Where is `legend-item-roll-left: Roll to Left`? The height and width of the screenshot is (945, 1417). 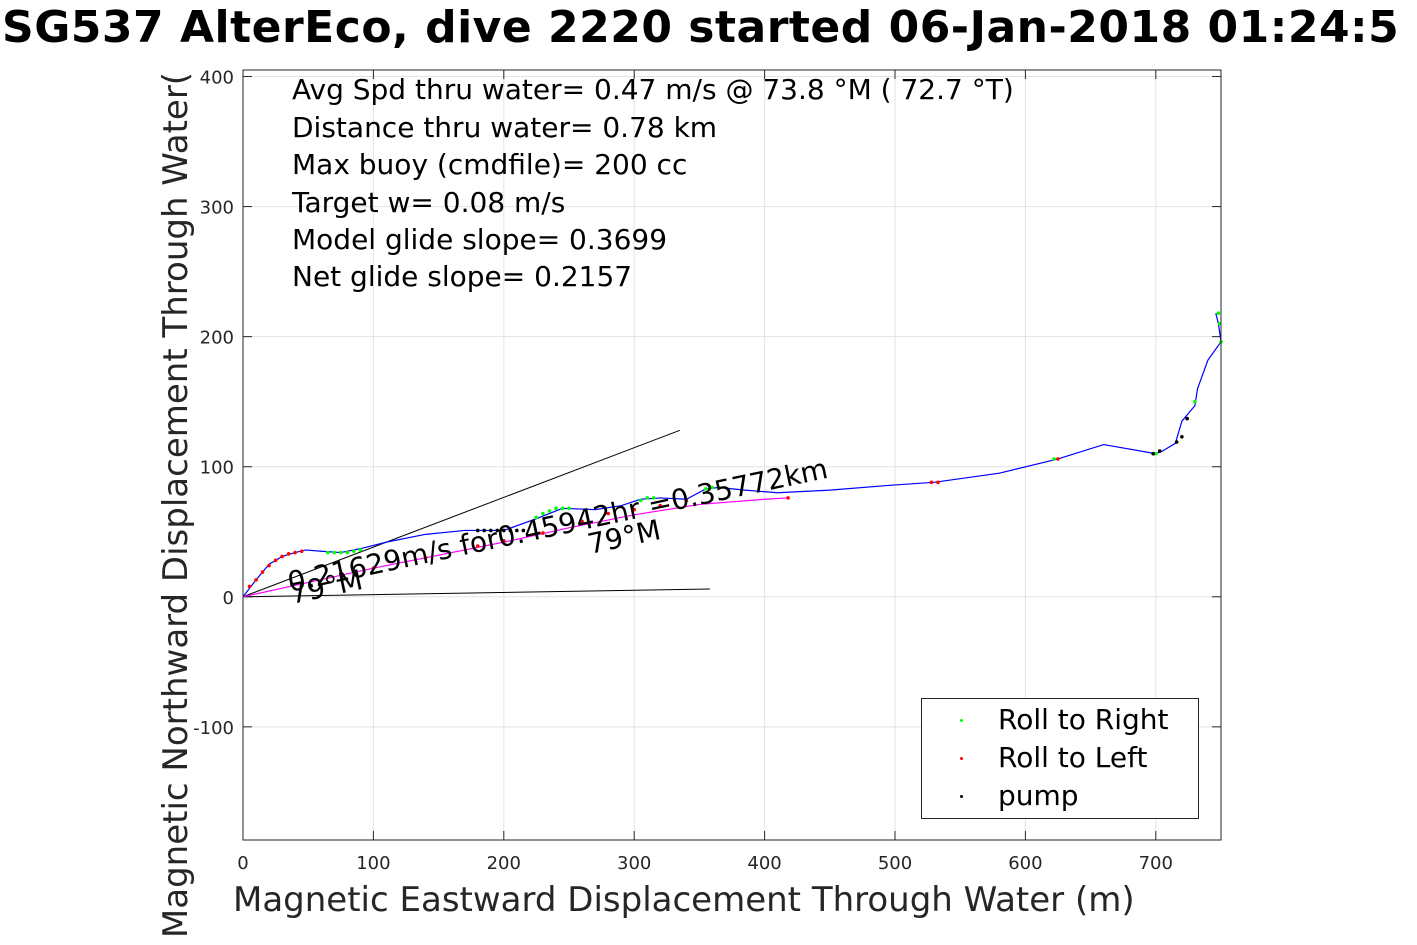 legend-item-roll-left: Roll to Left is located at coordinates (1060, 759).